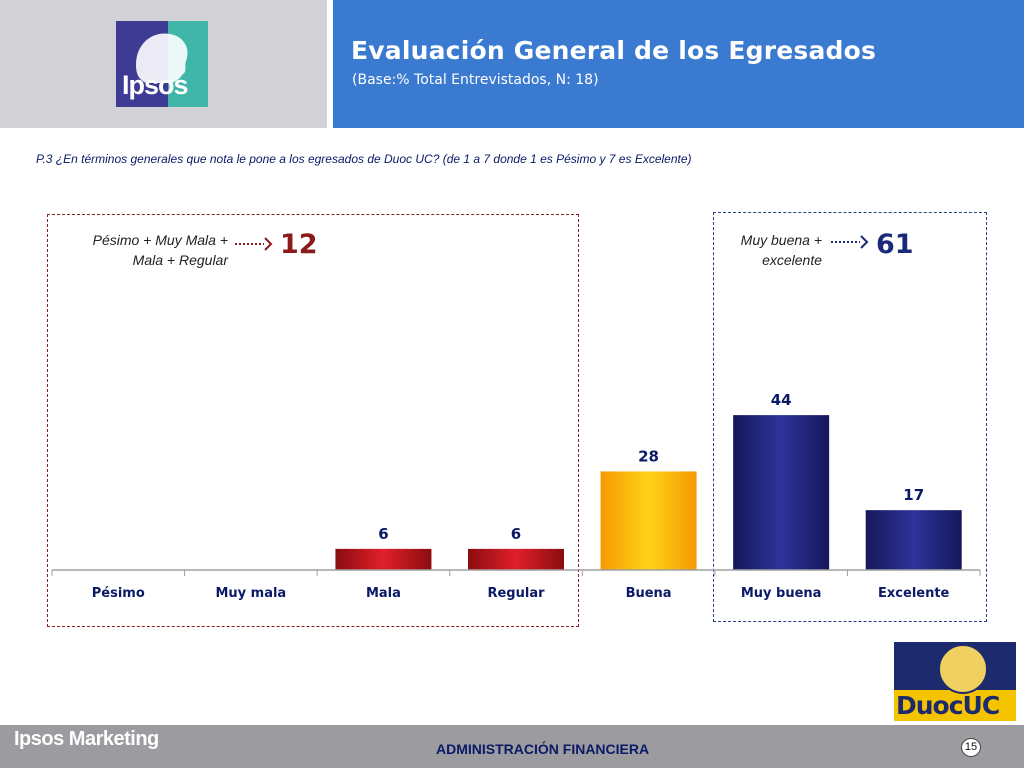 This screenshot has height=768, width=1024. Describe the element at coordinates (160, 240) in the screenshot. I see `negative-group-label-line1: Pésimo + Muy Mala +` at that location.